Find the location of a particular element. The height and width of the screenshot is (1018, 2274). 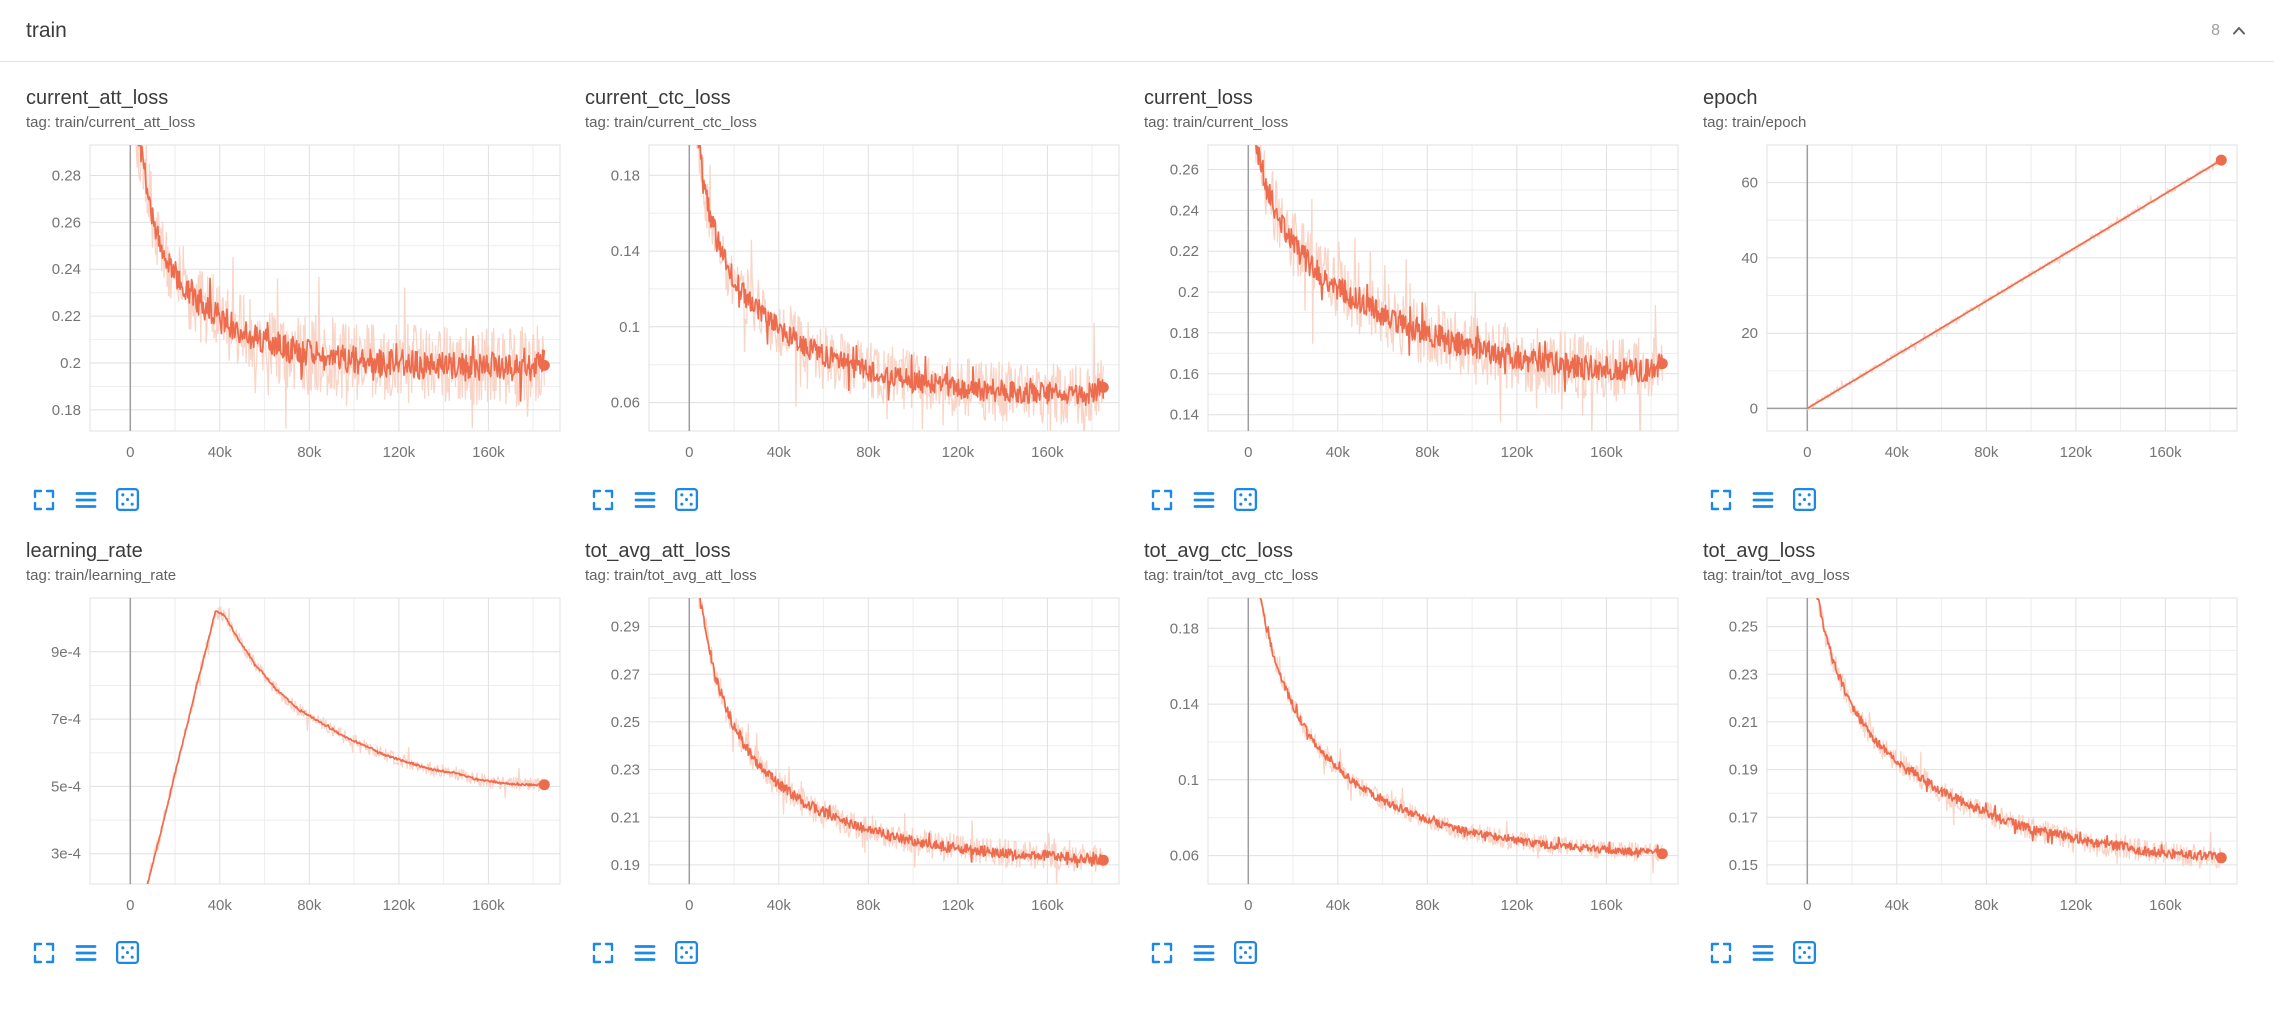

svg-text: 0.26 is located at coordinates (1184, 170).